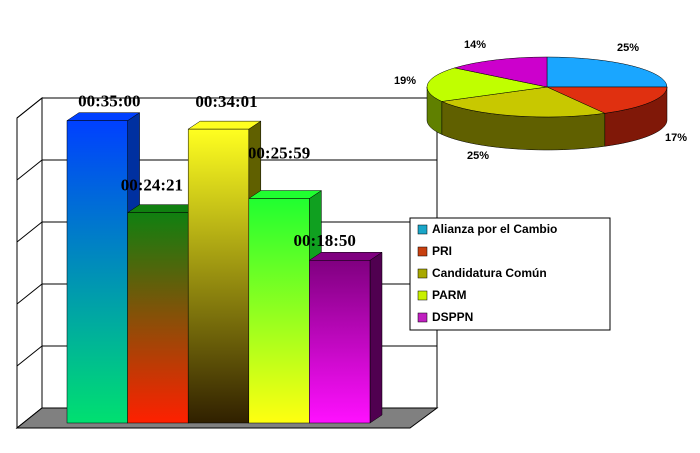 The height and width of the screenshot is (453, 700). Describe the element at coordinates (452, 317) in the screenshot. I see `legend-label: DSPPN` at that location.